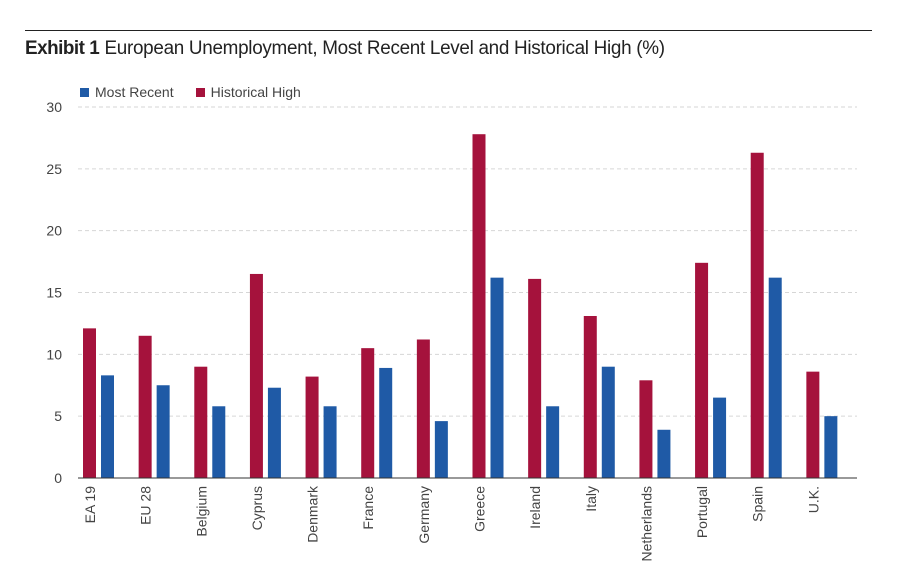  Describe the element at coordinates (813, 499) in the screenshot. I see `x-tick-label: U.K.` at that location.